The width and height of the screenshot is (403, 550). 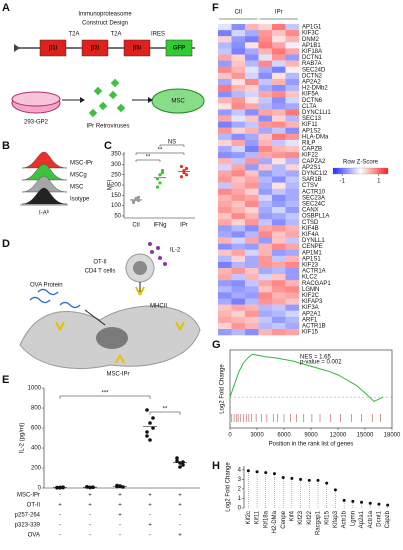 What do you see at coordinates (118, 375) in the screenshot?
I see `cell-label: MSC-IPr` at bounding box center [118, 375].